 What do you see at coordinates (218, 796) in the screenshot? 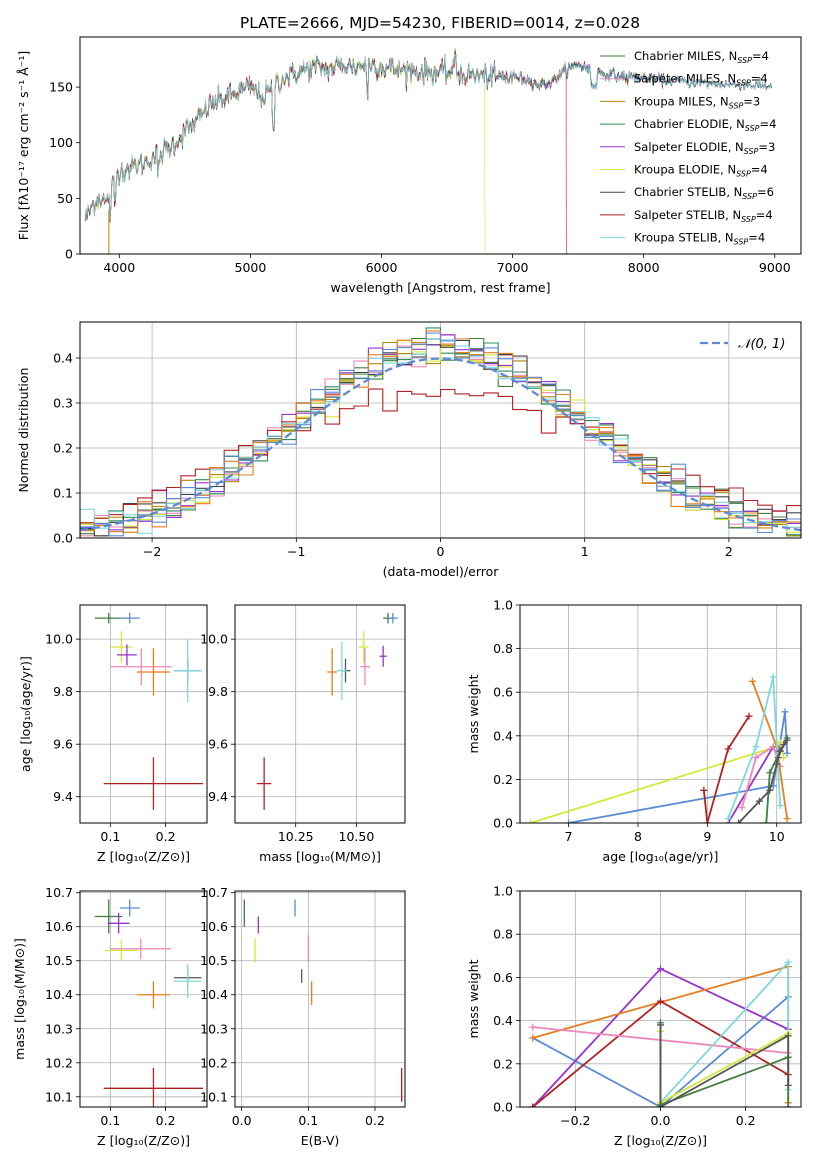
I see `y-tick-label: 9.4` at bounding box center [218, 796].